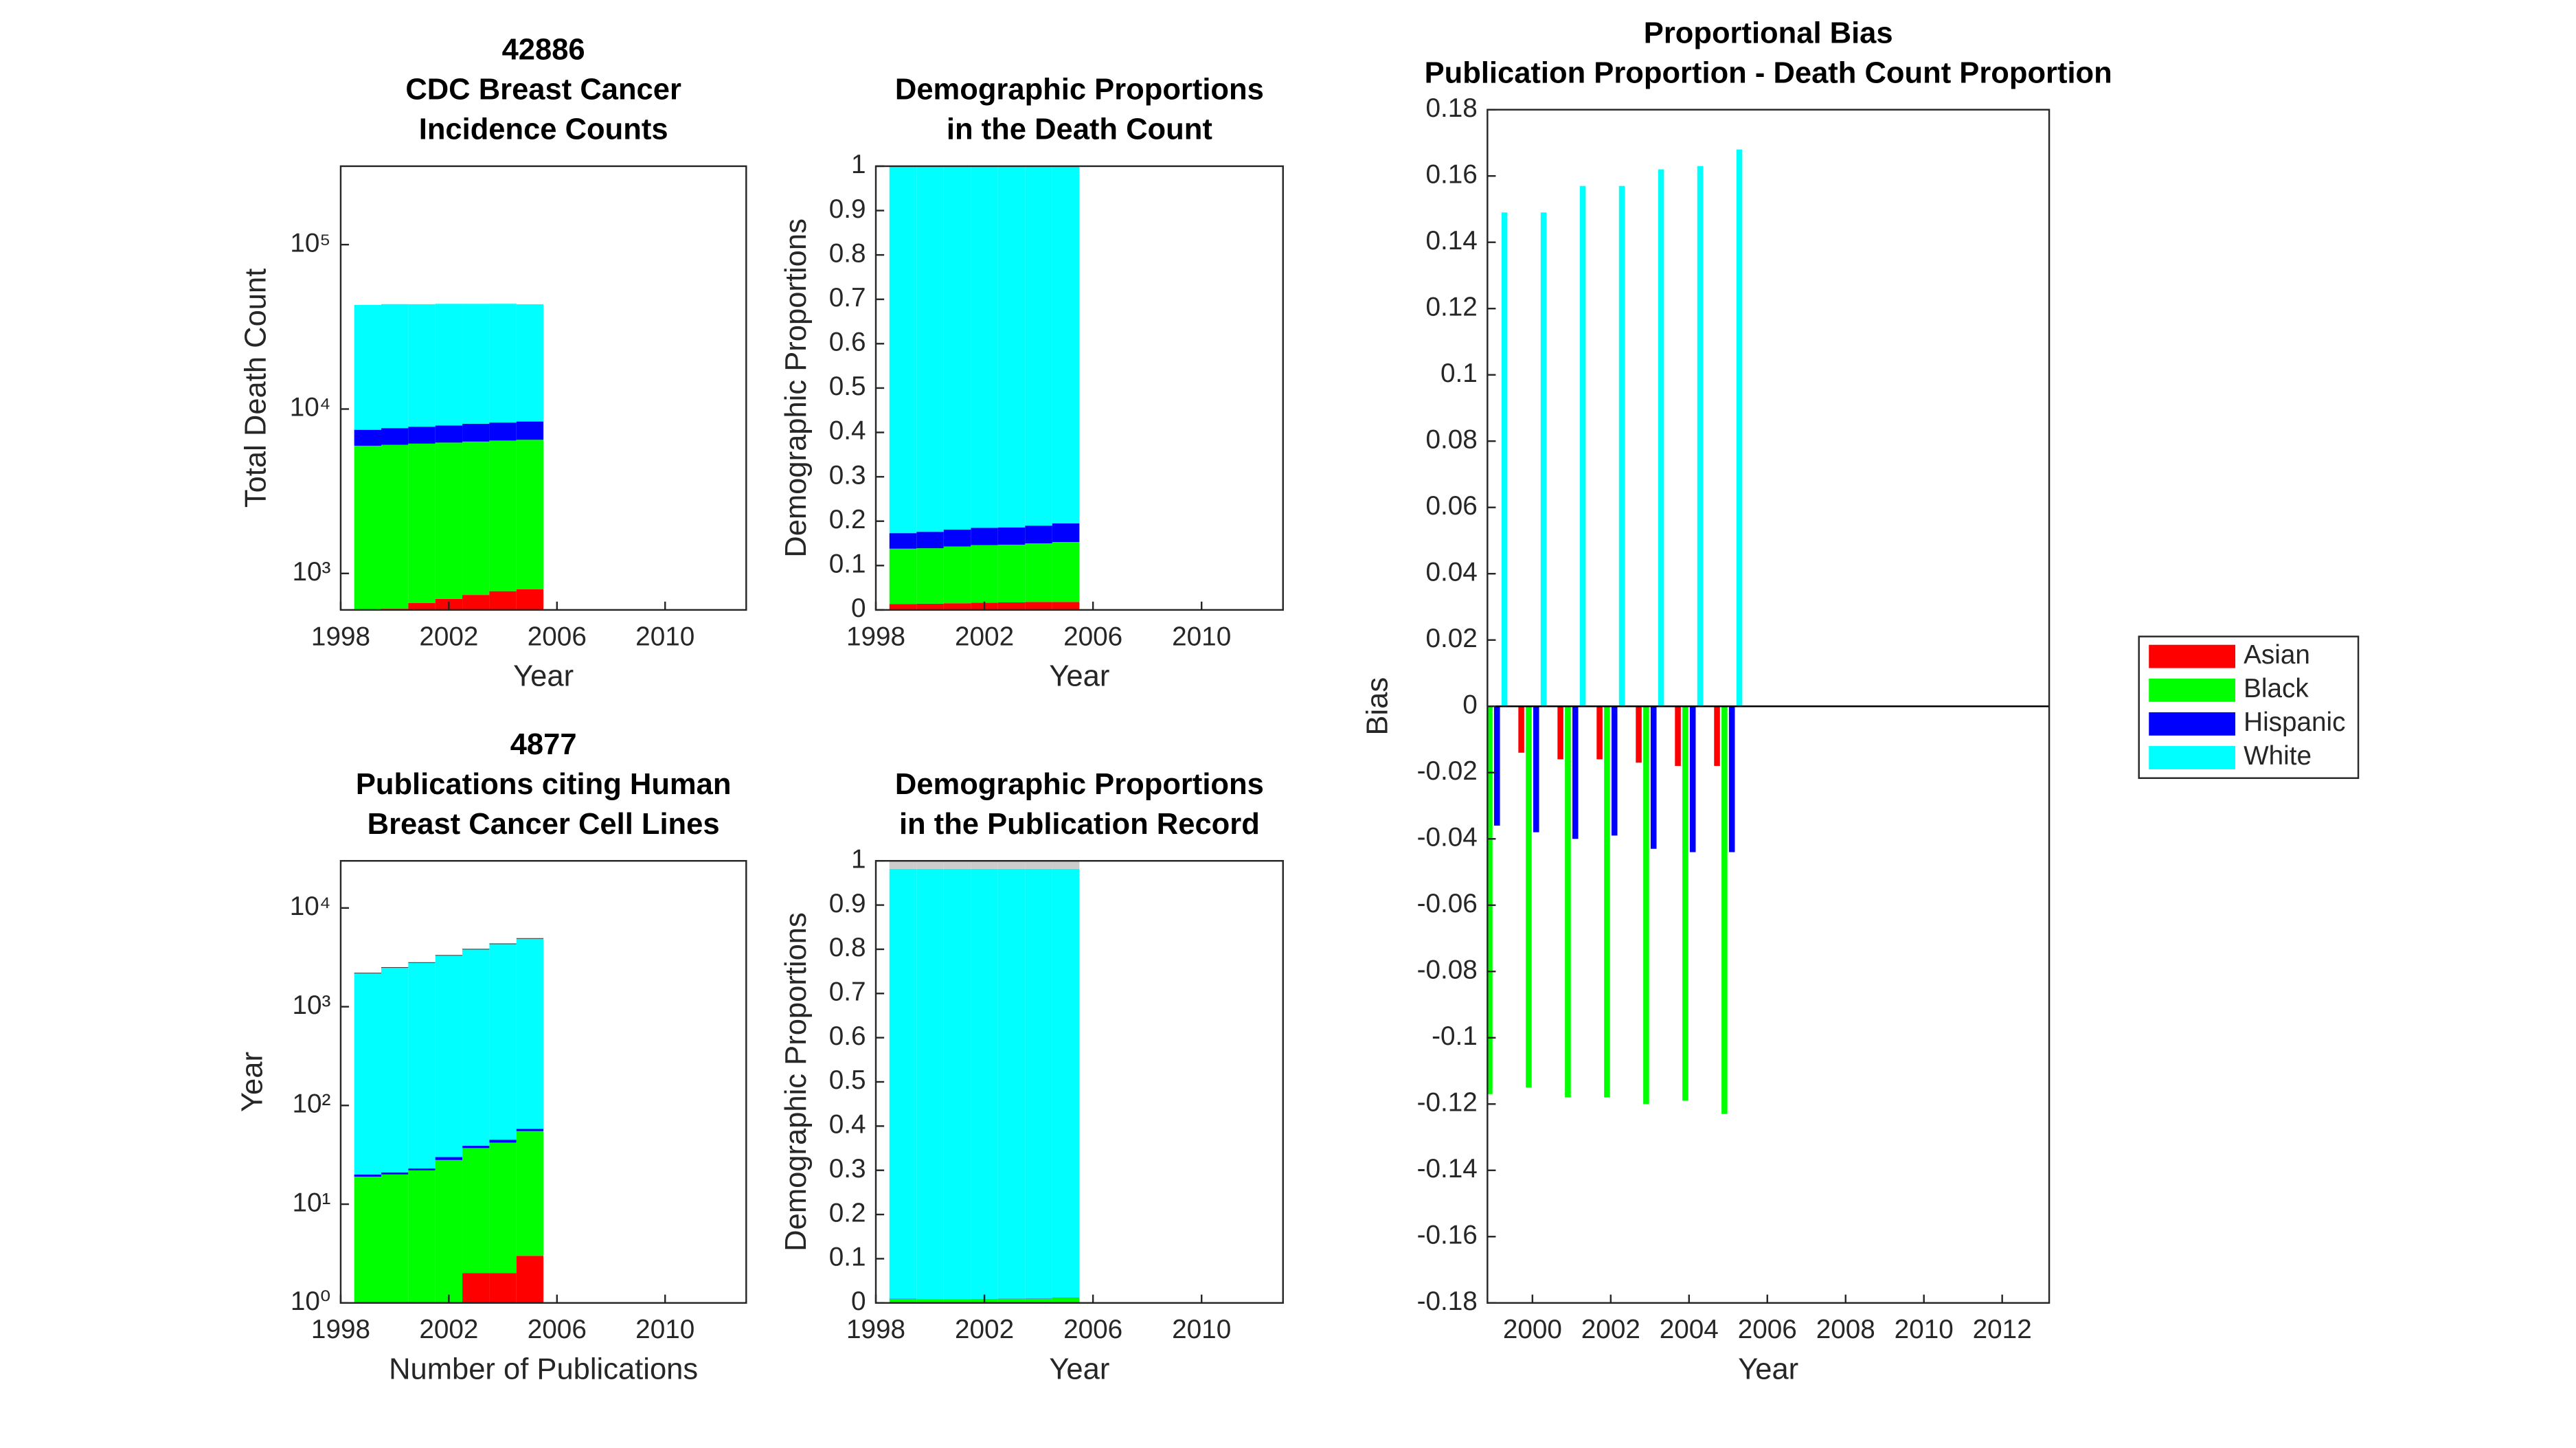  Describe the element at coordinates (310, 243) in the screenshot. I see `y-tick-label: 10⁵` at that location.